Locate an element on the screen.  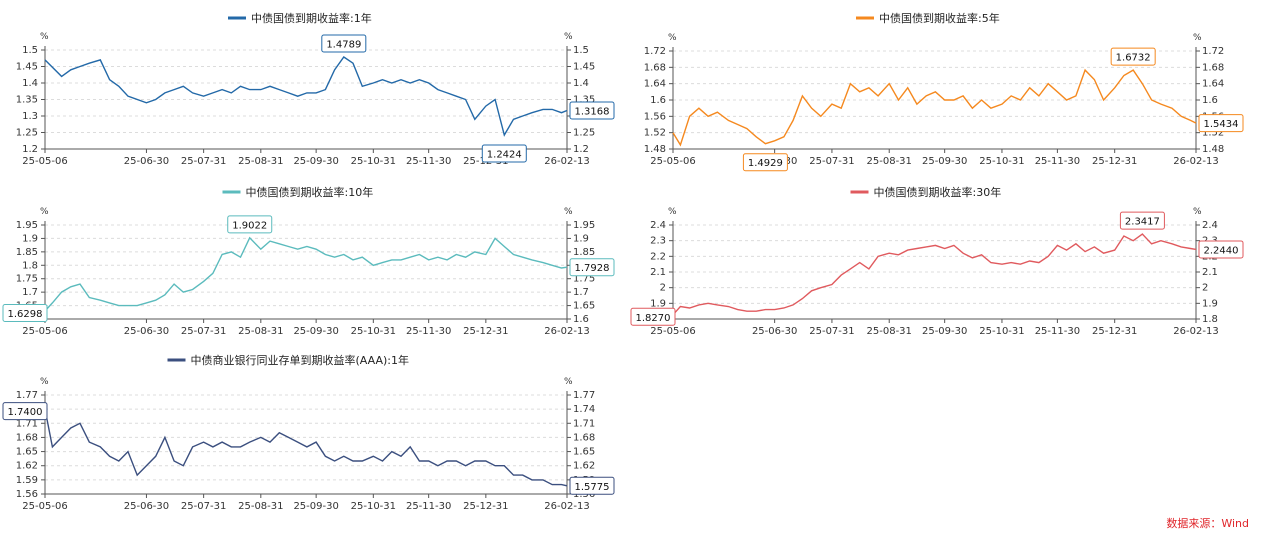
y-tick-label-right: 1.71 is located at coordinates (584, 423).